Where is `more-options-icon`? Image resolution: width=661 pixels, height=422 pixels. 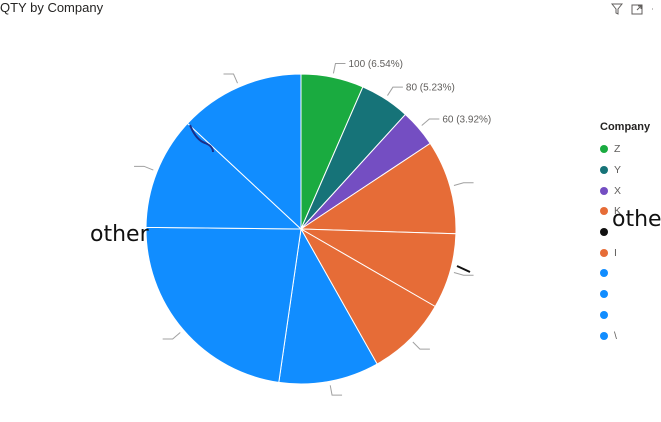
more-options-icon is located at coordinates (654, 9).